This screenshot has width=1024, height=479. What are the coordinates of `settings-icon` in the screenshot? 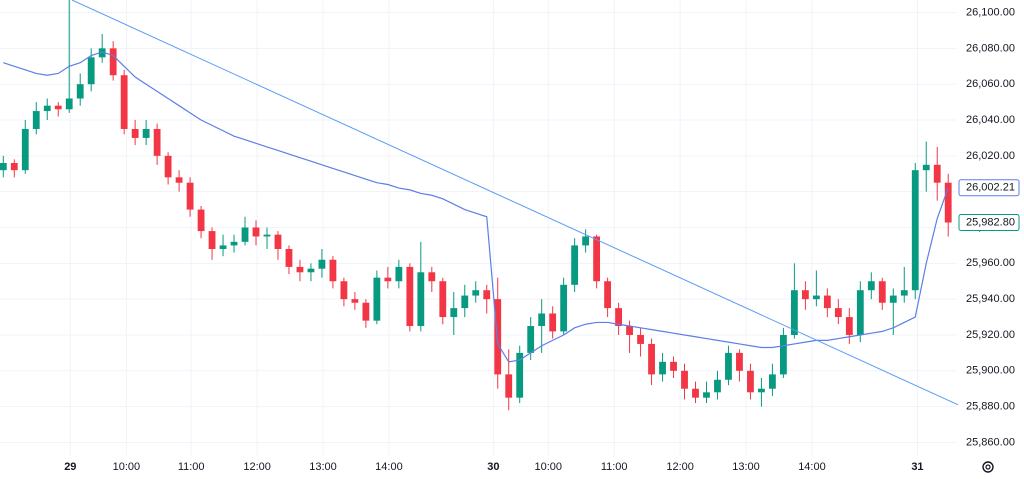 It's located at (988, 467).